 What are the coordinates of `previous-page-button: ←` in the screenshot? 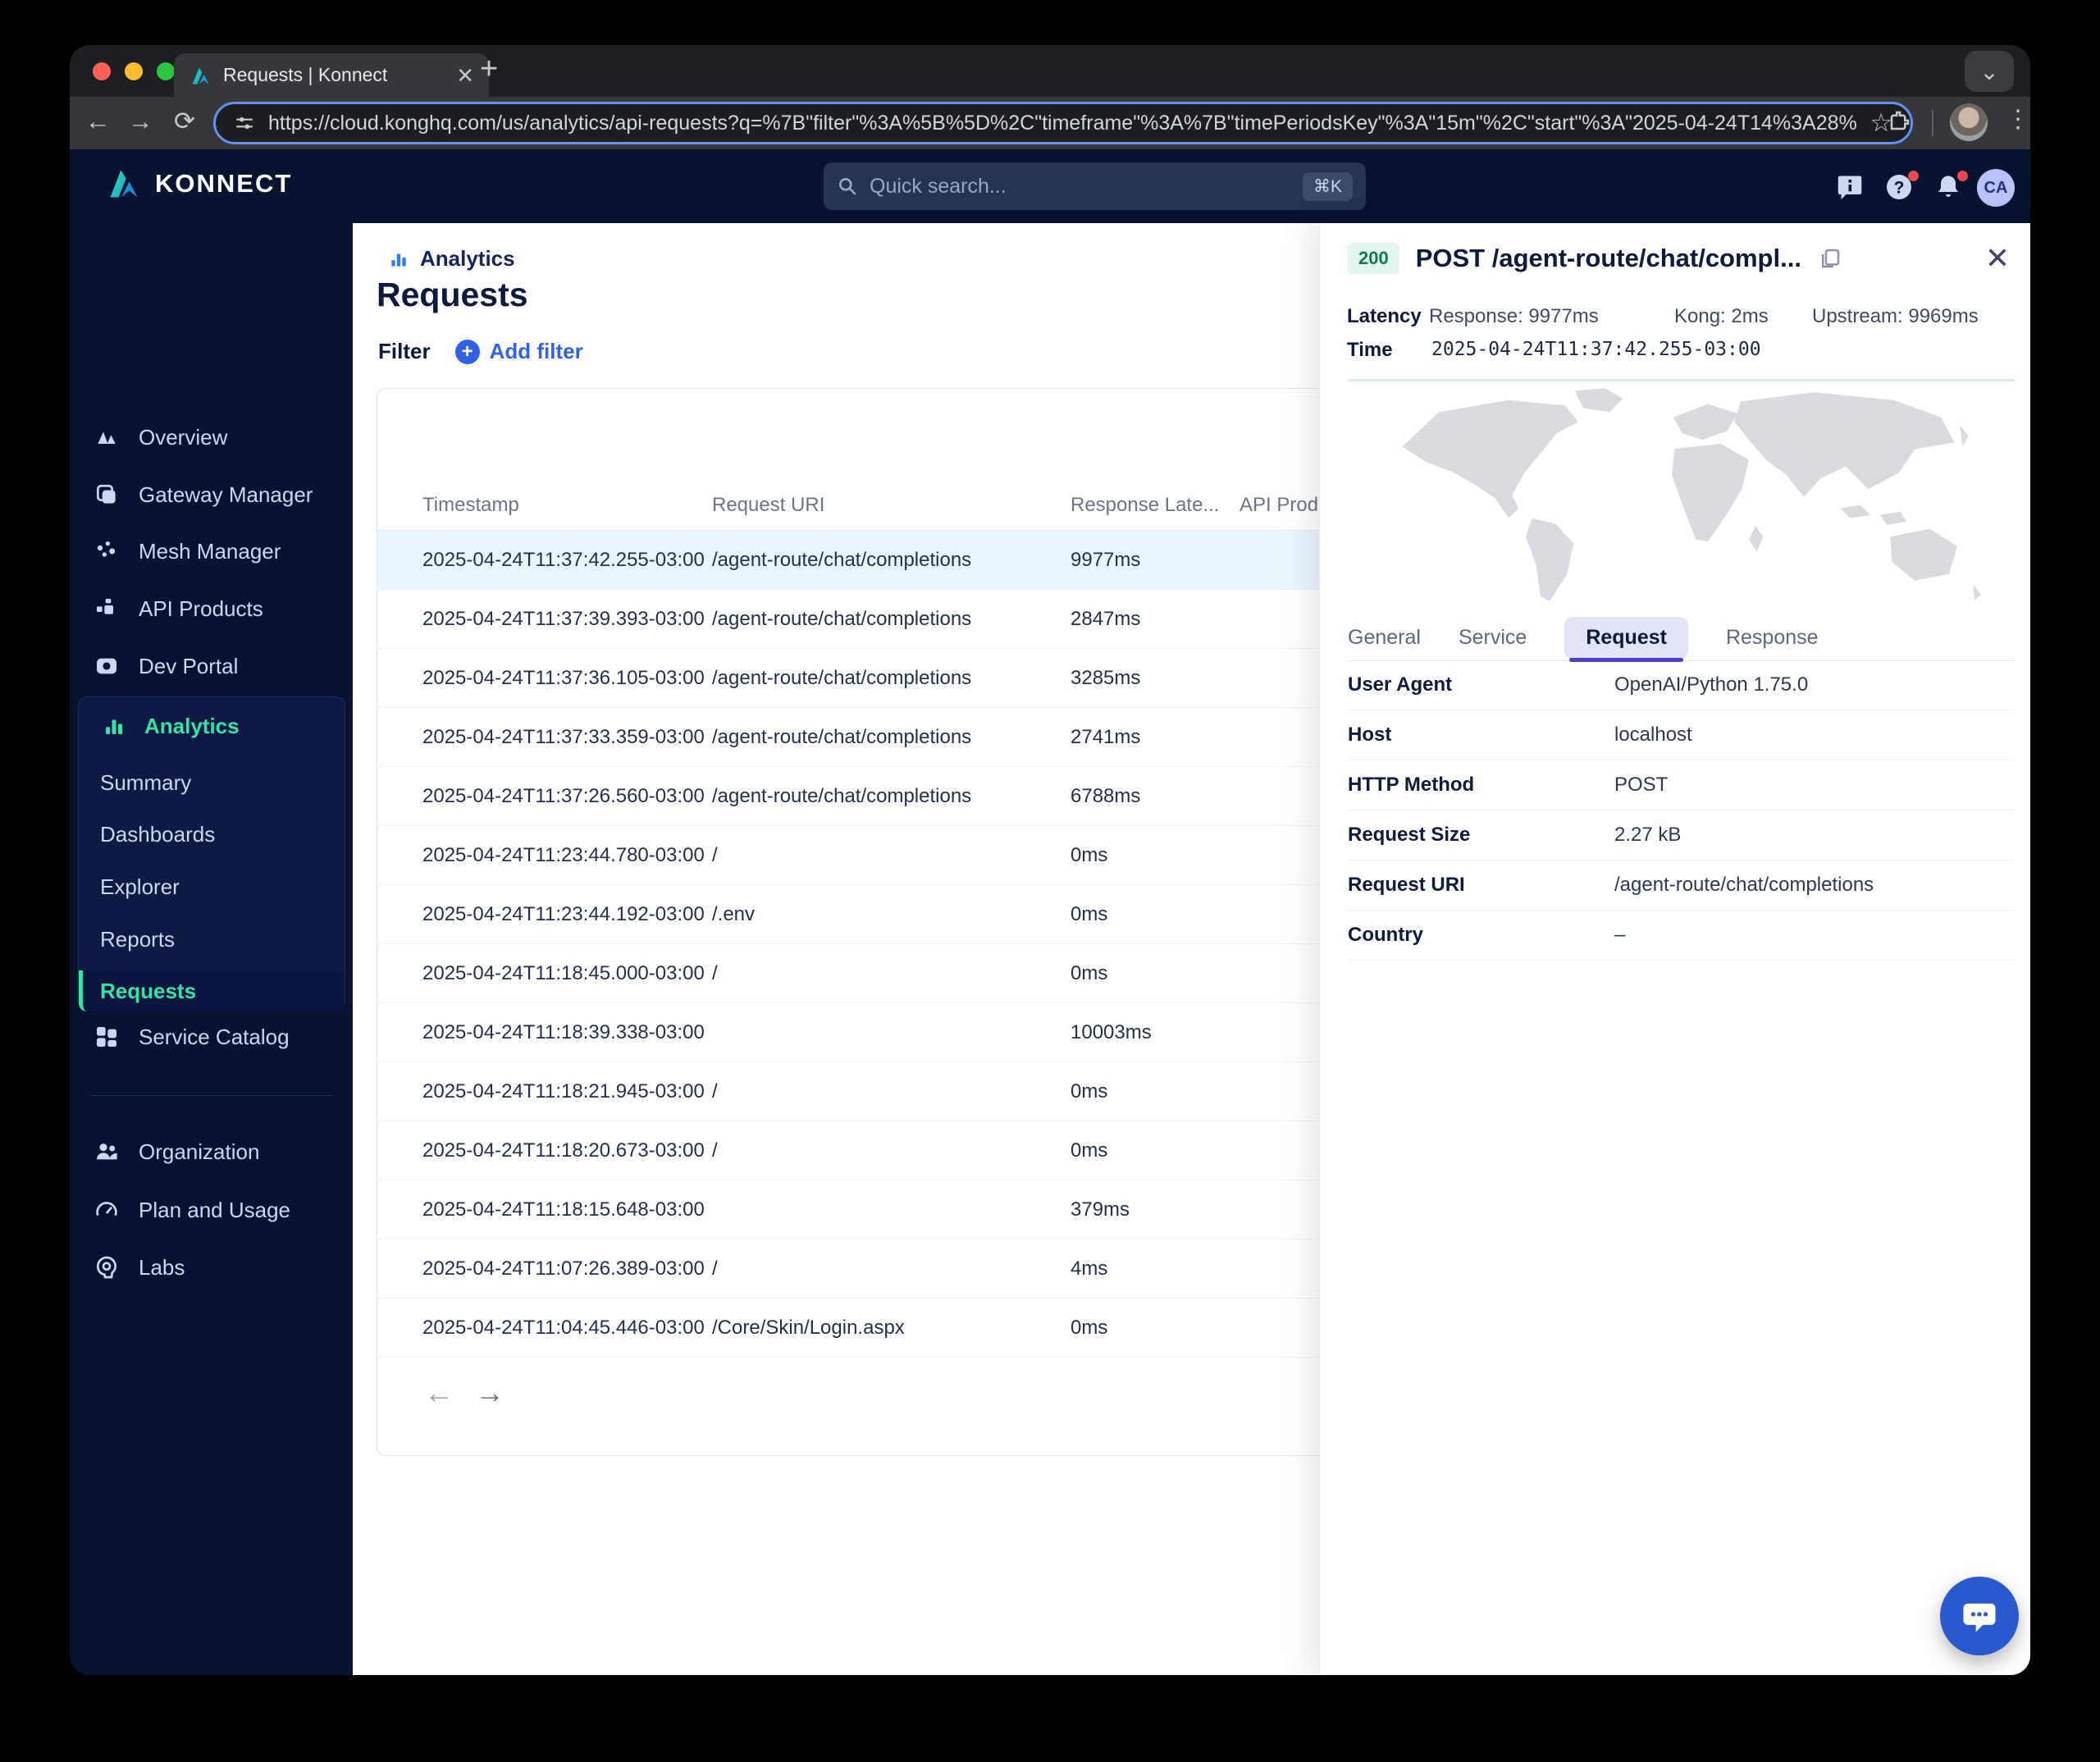 It's located at (439, 1392).